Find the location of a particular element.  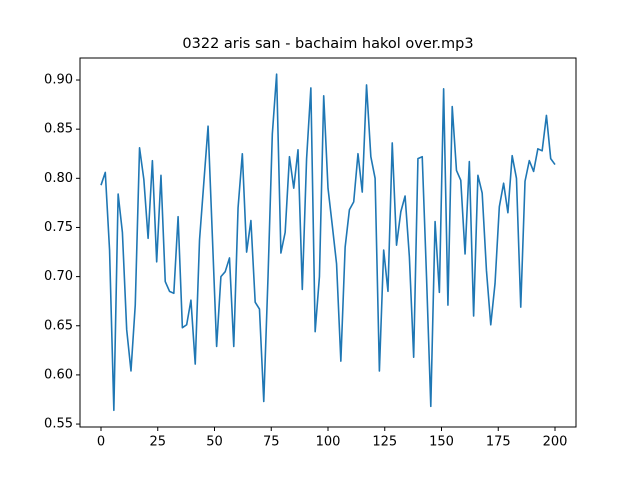

y-tick-label: 0.65 is located at coordinates (58, 325).